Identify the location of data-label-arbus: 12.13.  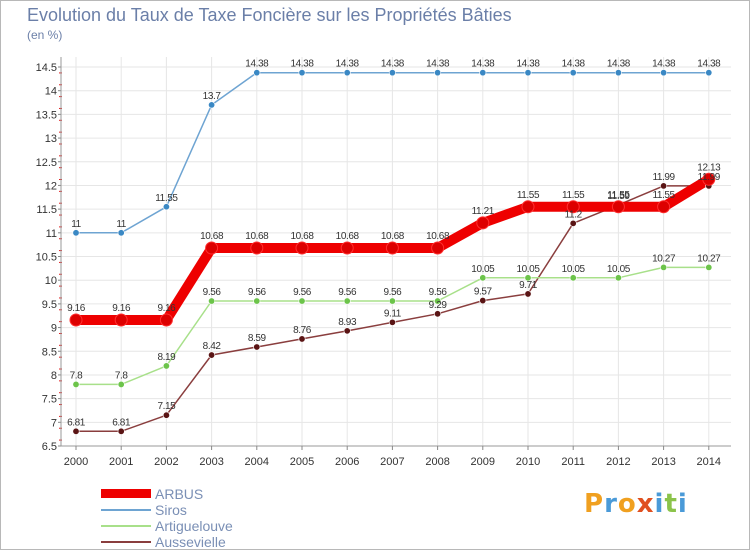
(709, 167).